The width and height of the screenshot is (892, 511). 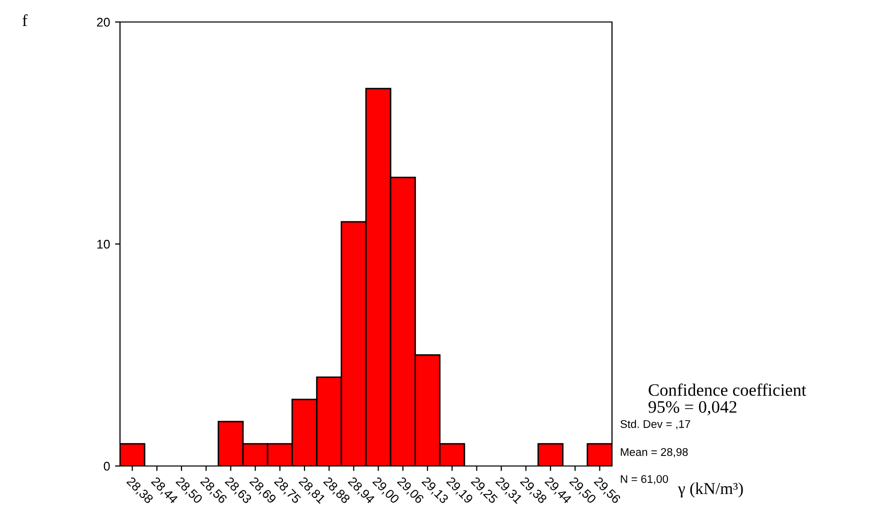 I want to click on text: Std. Dev = ,17, so click(x=655, y=425).